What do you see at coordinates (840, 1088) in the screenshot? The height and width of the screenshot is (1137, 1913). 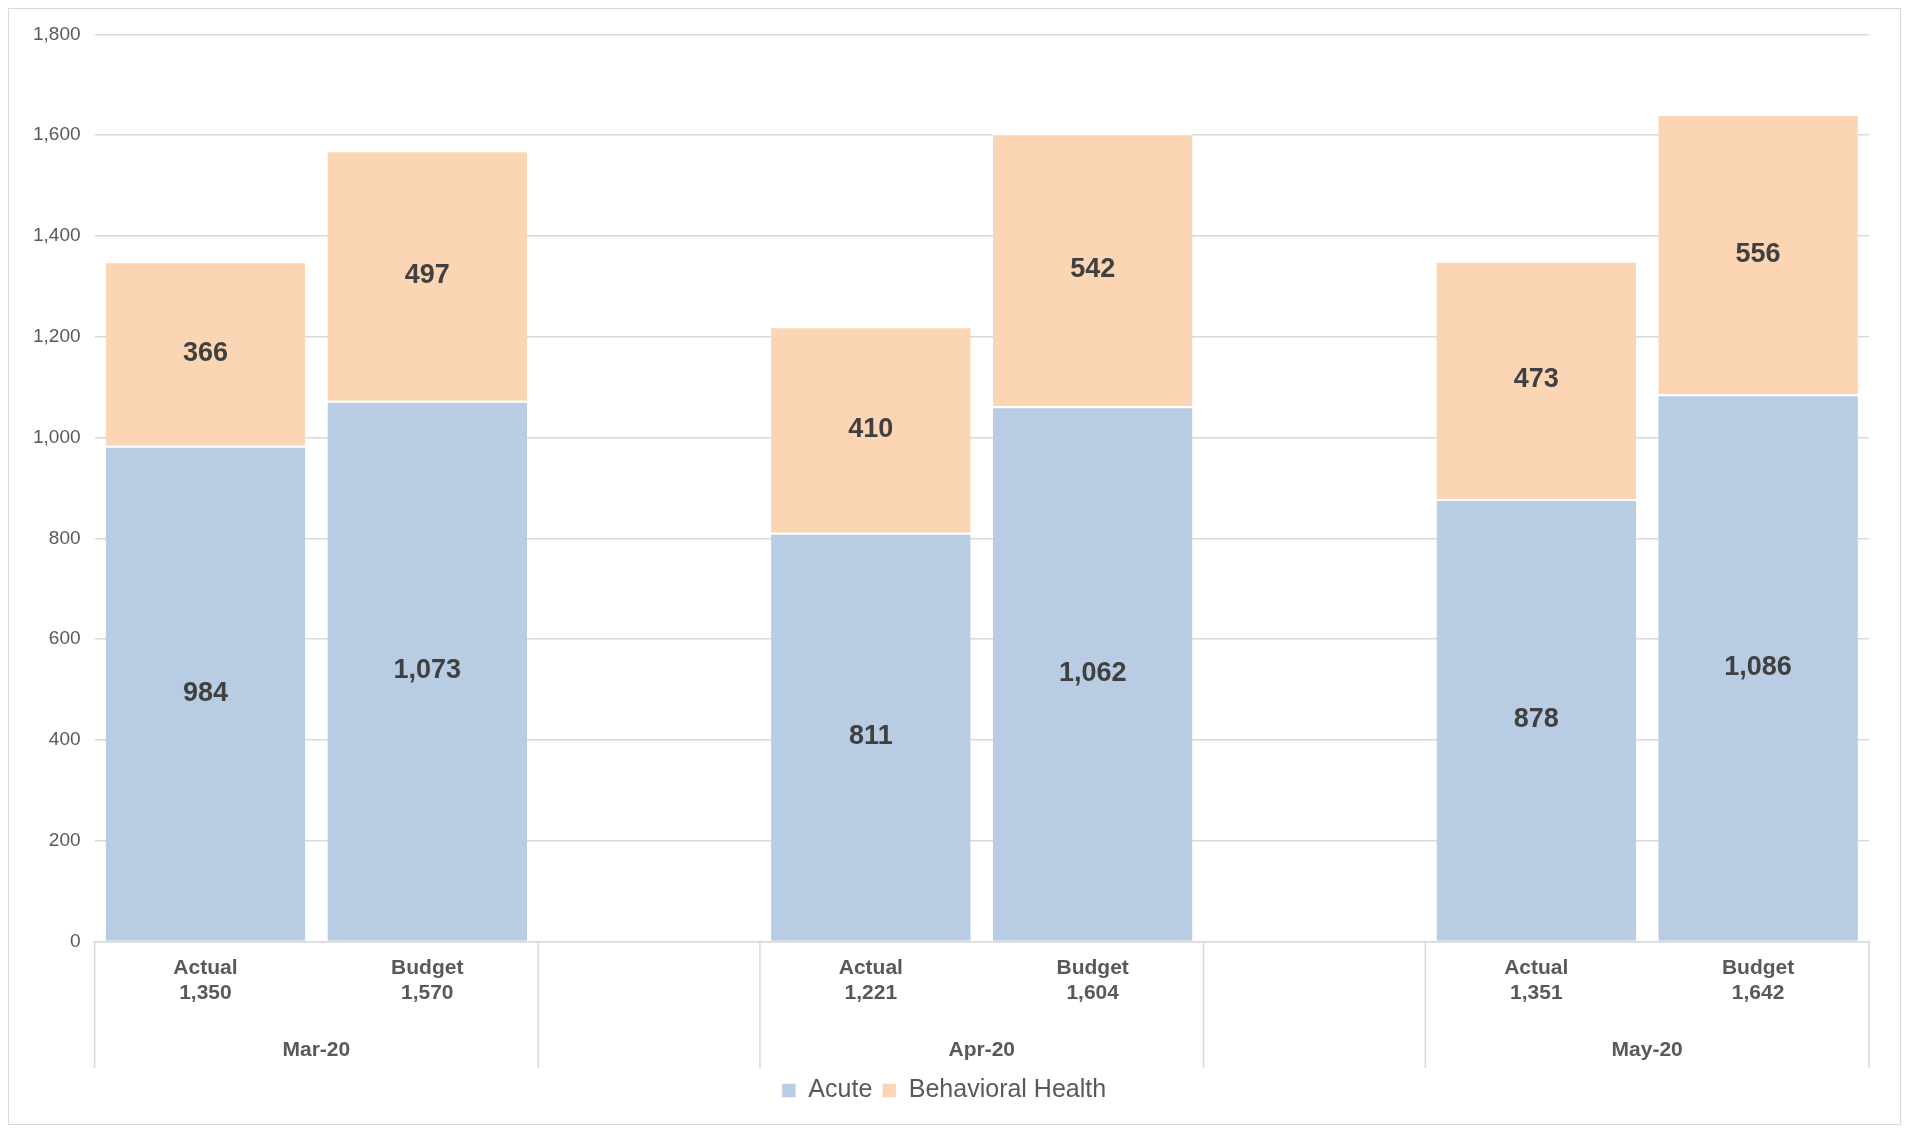 I see `legend-label: Acute` at bounding box center [840, 1088].